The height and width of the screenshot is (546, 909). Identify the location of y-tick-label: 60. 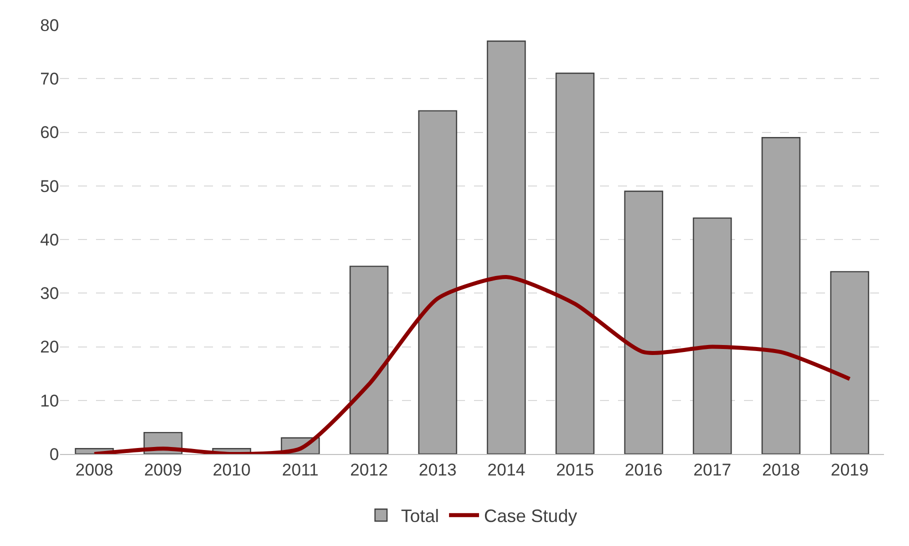
(49, 132).